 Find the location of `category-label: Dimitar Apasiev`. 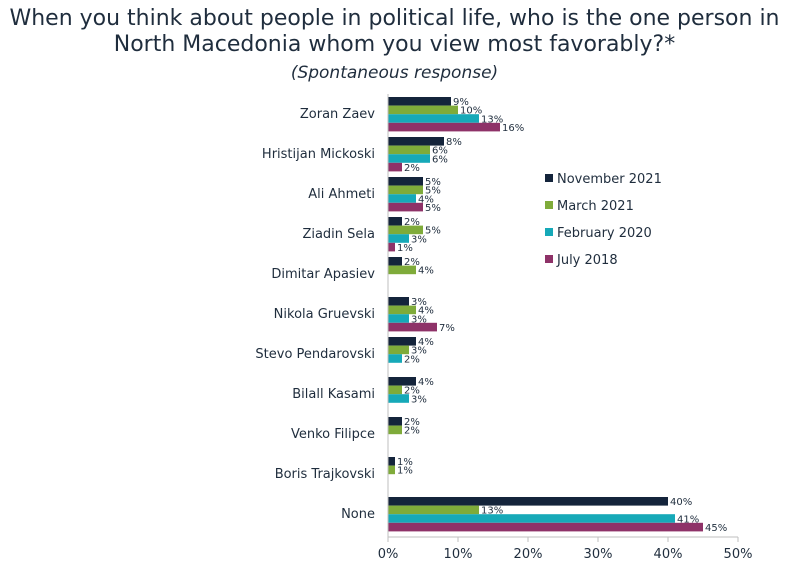

category-label: Dimitar Apasiev is located at coordinates (323, 274).